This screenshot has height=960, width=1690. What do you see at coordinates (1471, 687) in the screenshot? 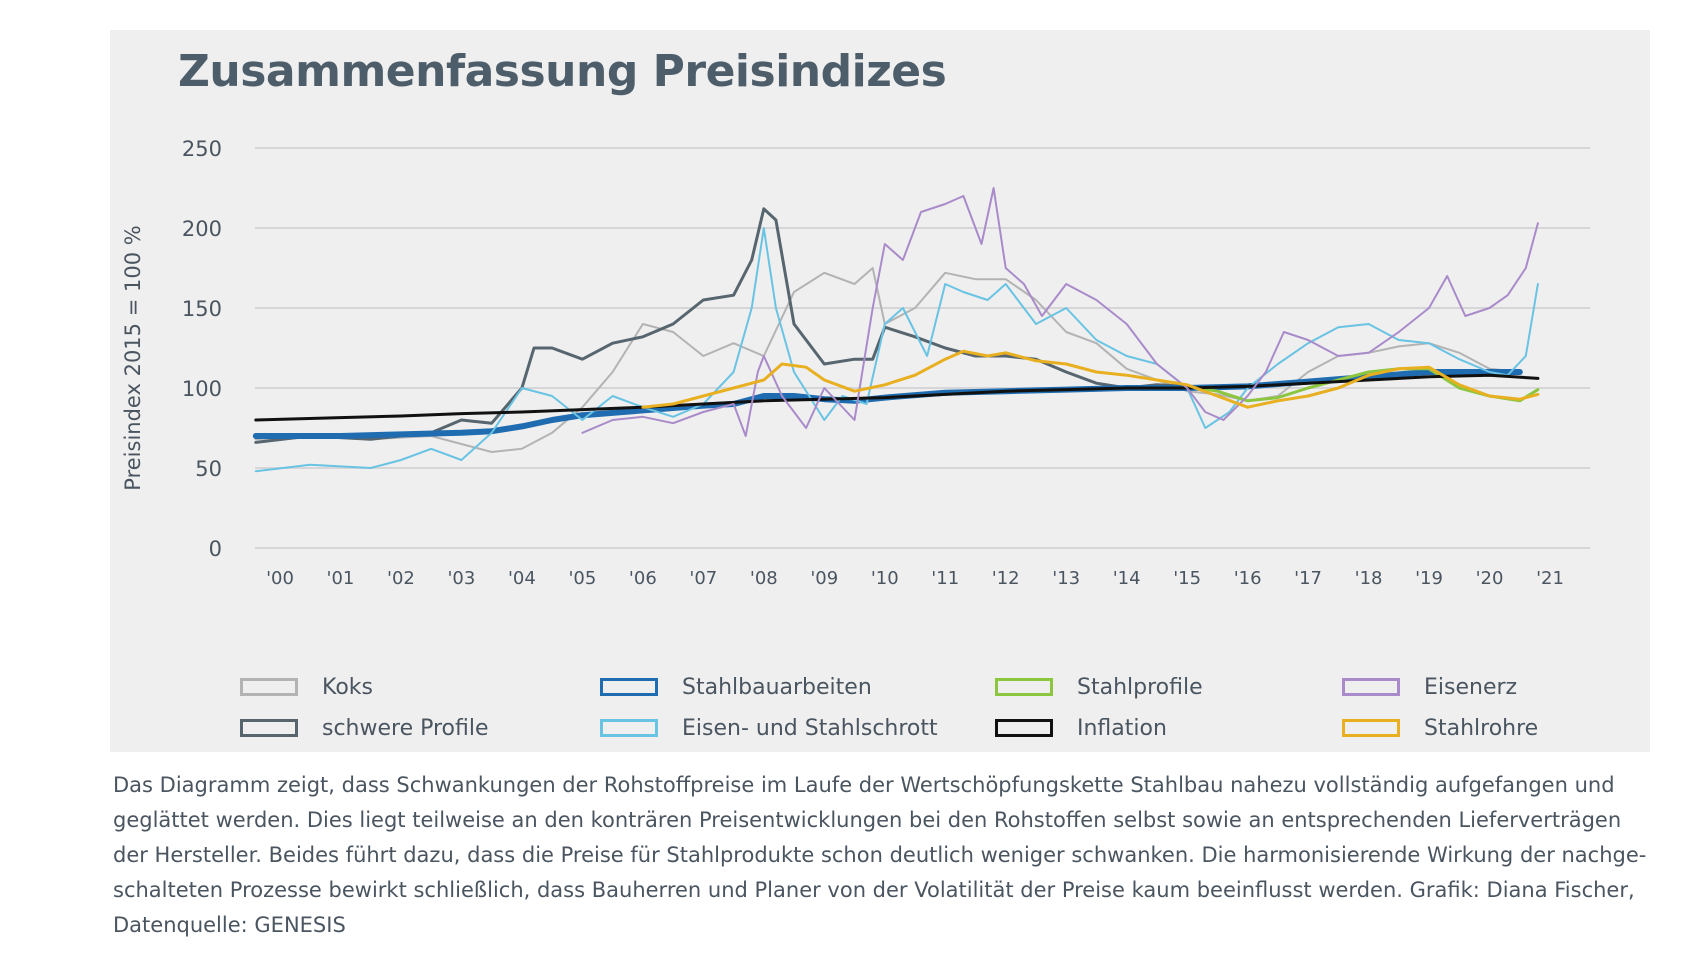
I see `legend-label: Eisenerz` at bounding box center [1471, 687].